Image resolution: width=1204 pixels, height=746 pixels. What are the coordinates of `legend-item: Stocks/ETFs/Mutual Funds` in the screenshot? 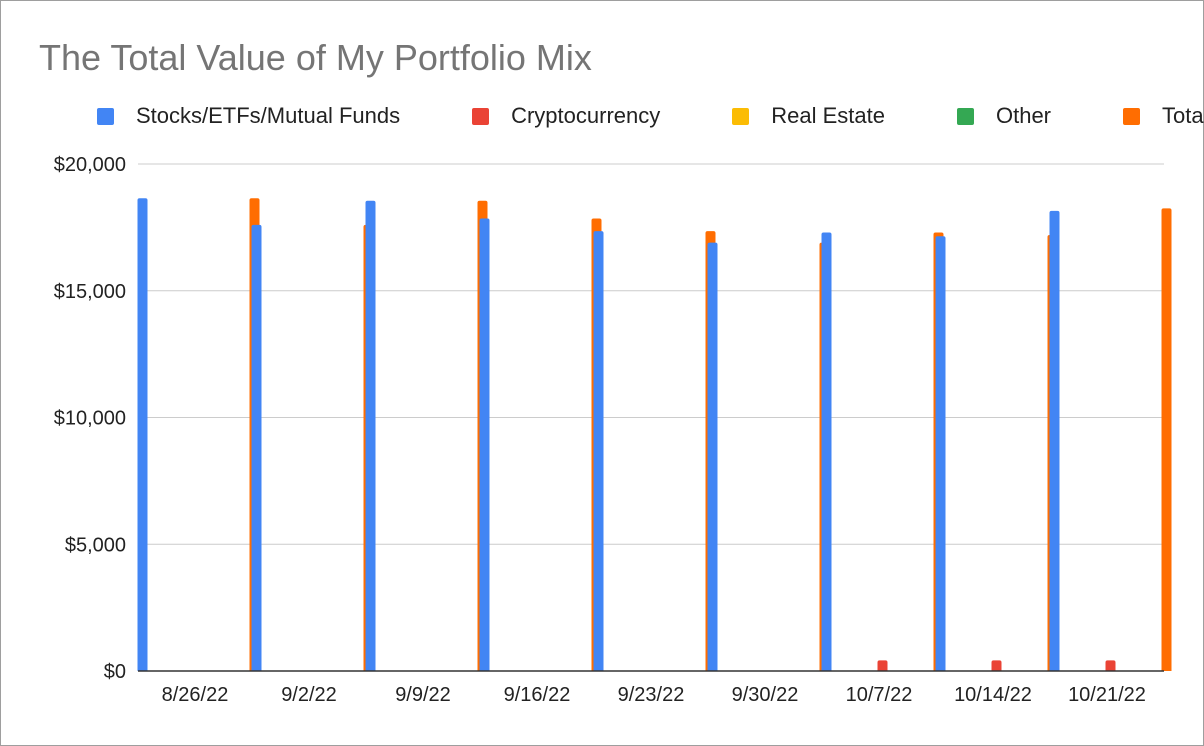 It's located at (248, 116).